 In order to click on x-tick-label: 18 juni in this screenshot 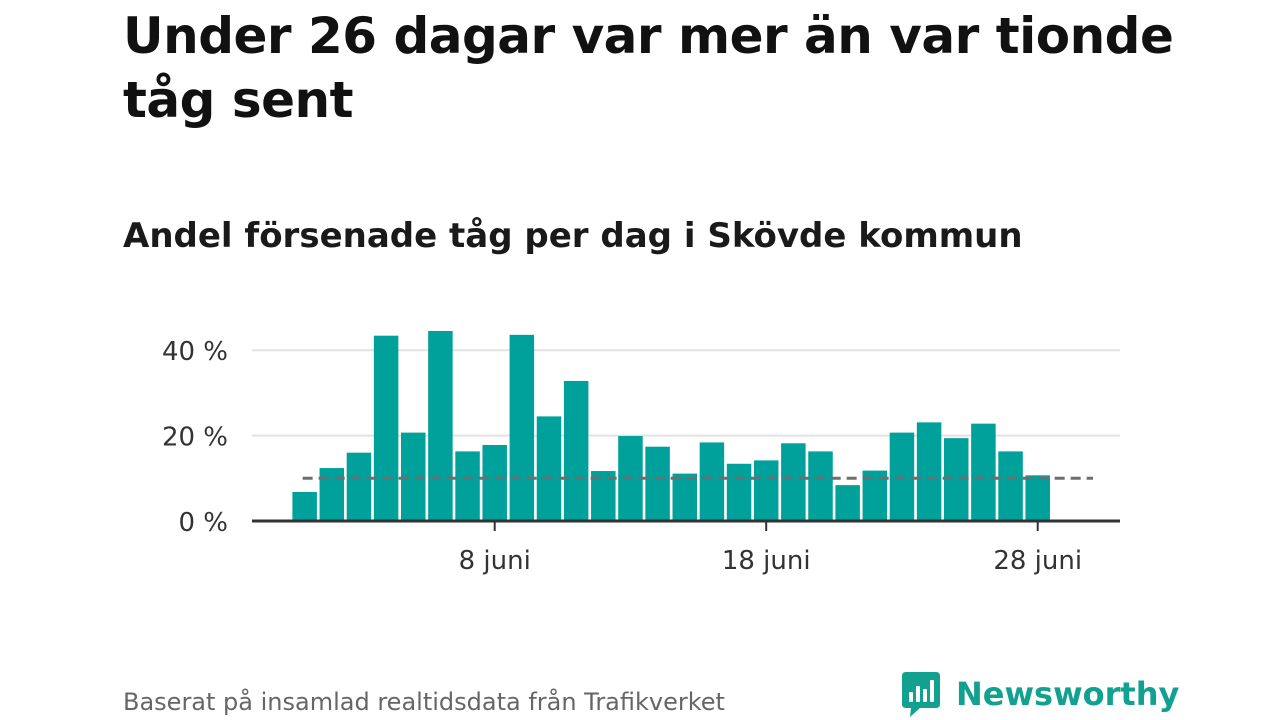, I will do `click(766, 561)`.